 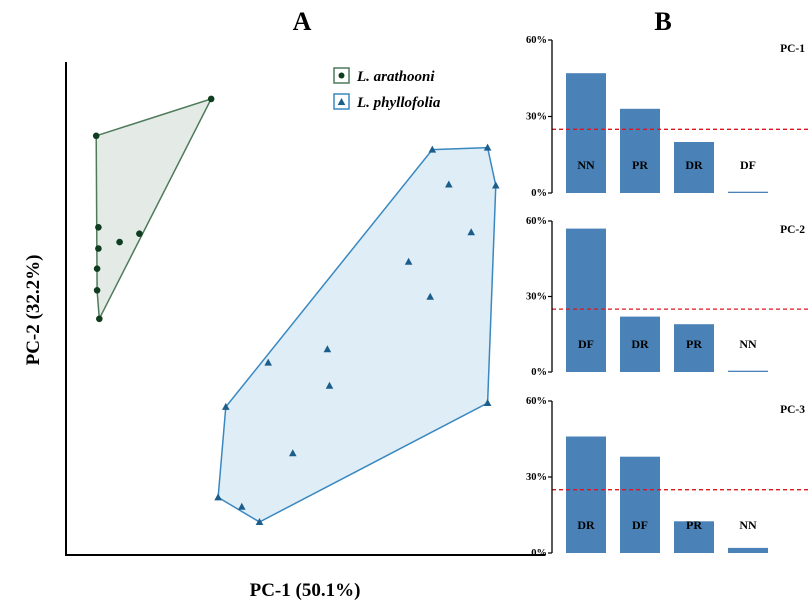 What do you see at coordinates (694, 537) in the screenshot?
I see `bar-pc-3-pr` at bounding box center [694, 537].